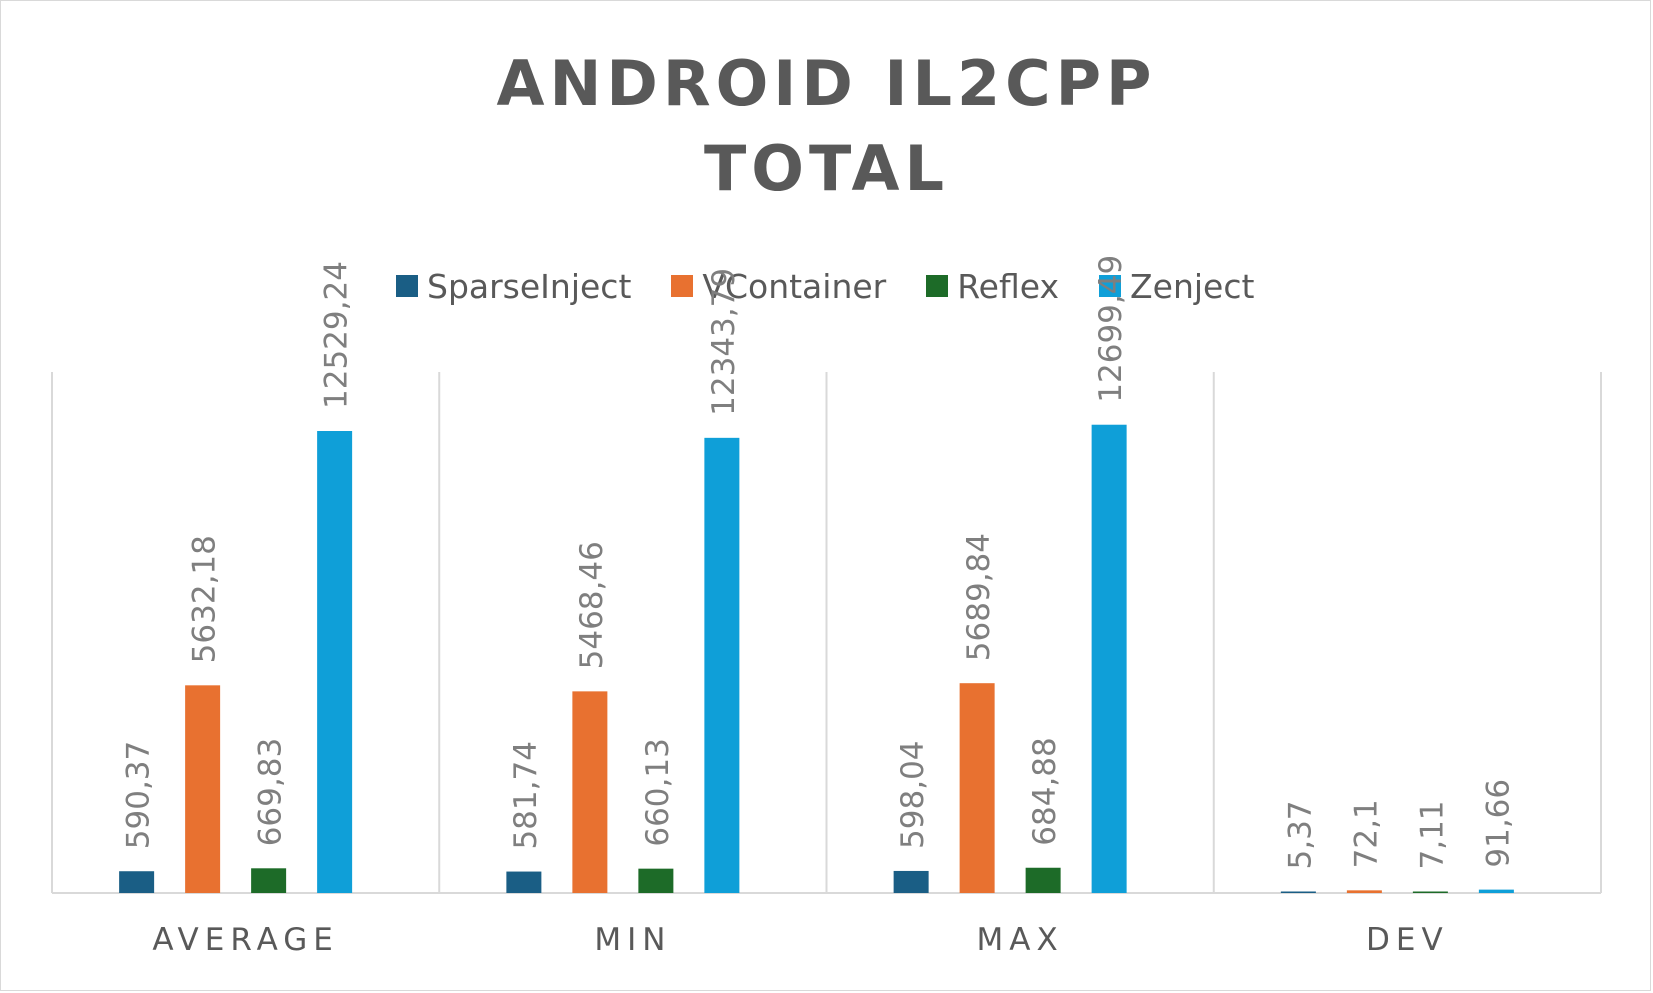  Describe the element at coordinates (656, 880) in the screenshot. I see `bar-reflex-min` at that location.